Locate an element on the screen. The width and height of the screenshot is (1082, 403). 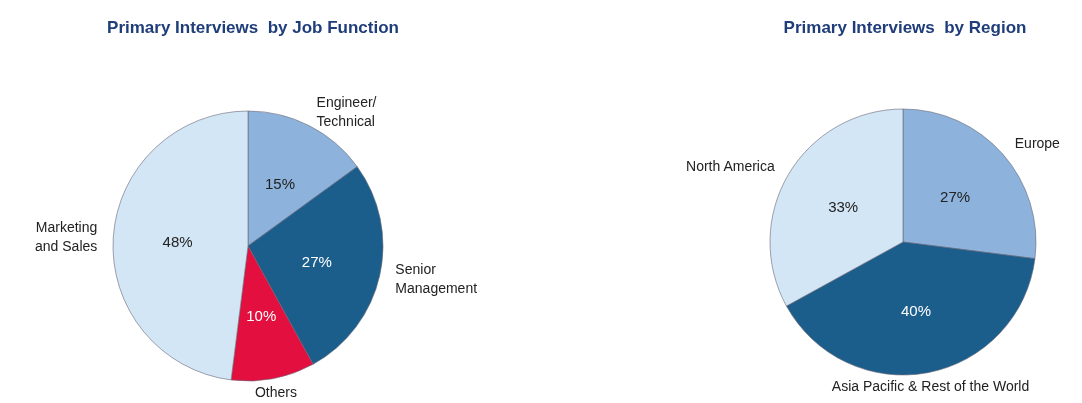
chart-title: Primary Interviews by Region is located at coordinates (905, 27).